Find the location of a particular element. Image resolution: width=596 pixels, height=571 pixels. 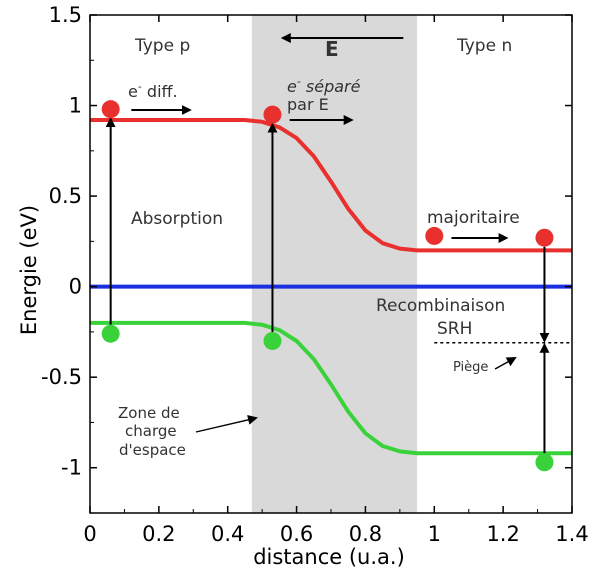

par-e-label: par E is located at coordinates (308, 104).